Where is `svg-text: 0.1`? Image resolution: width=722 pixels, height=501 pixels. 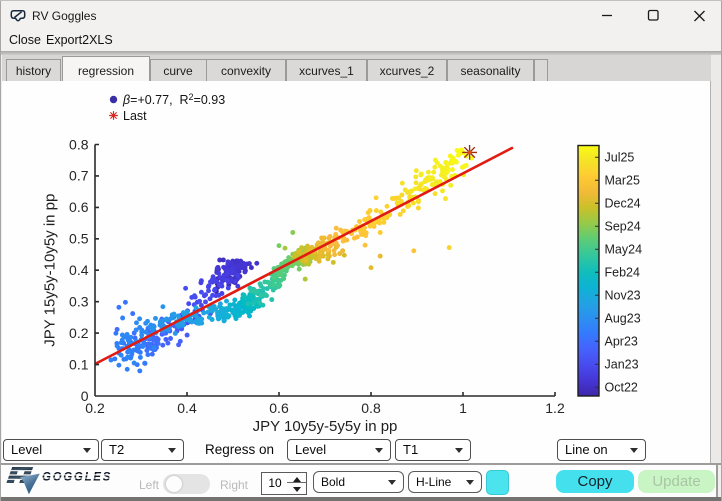
svg-text: 0.1 is located at coordinates (79, 364).